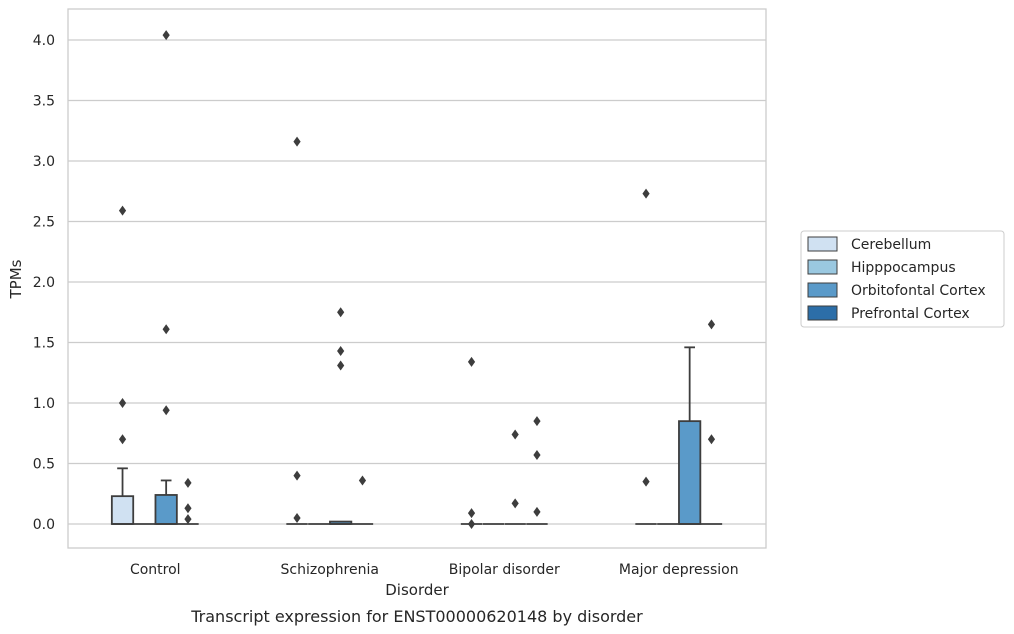  I want to click on y-axis-title: TPMs, so click(16, 279).